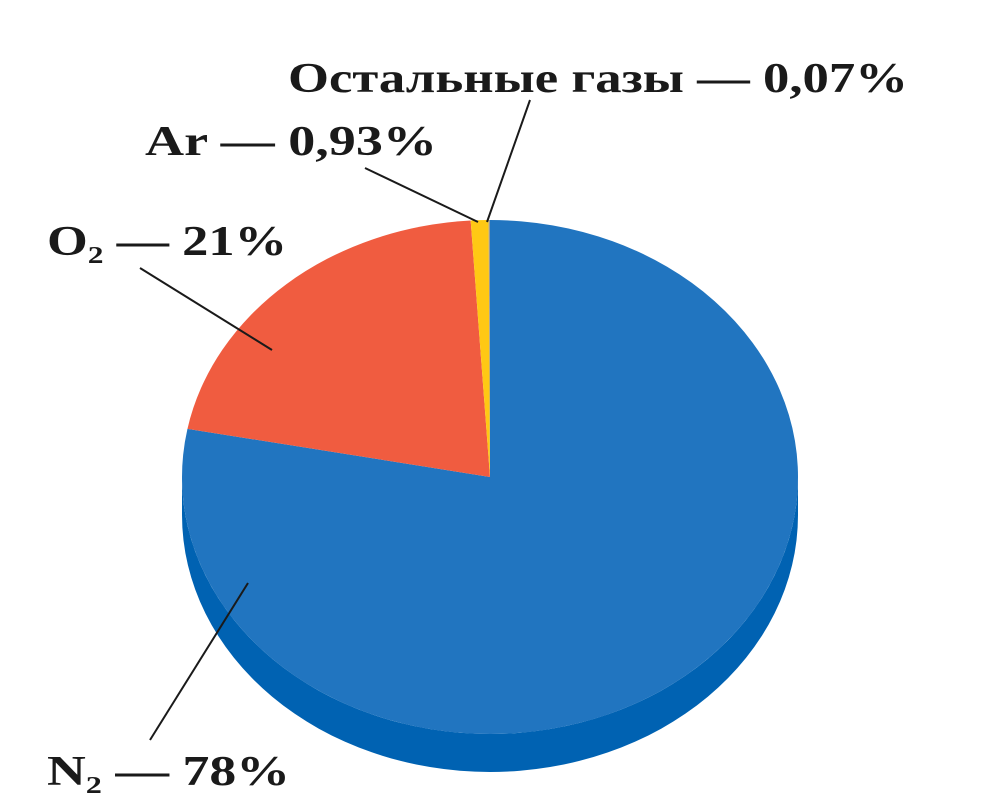 The width and height of the screenshot is (1000, 812). What do you see at coordinates (598, 79) in the screenshot?
I see `slice-label: Остальные газы — 0,07%` at bounding box center [598, 79].